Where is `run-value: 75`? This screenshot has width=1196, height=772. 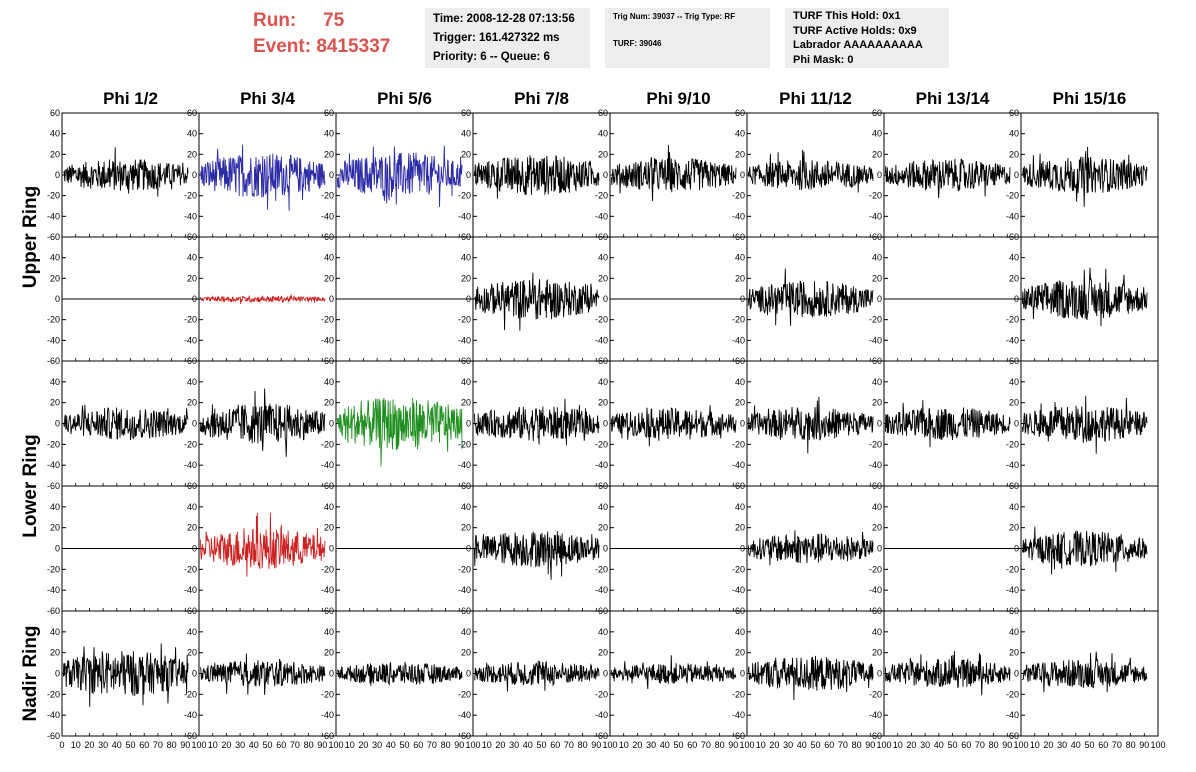
run-value: 75 is located at coordinates (334, 20).